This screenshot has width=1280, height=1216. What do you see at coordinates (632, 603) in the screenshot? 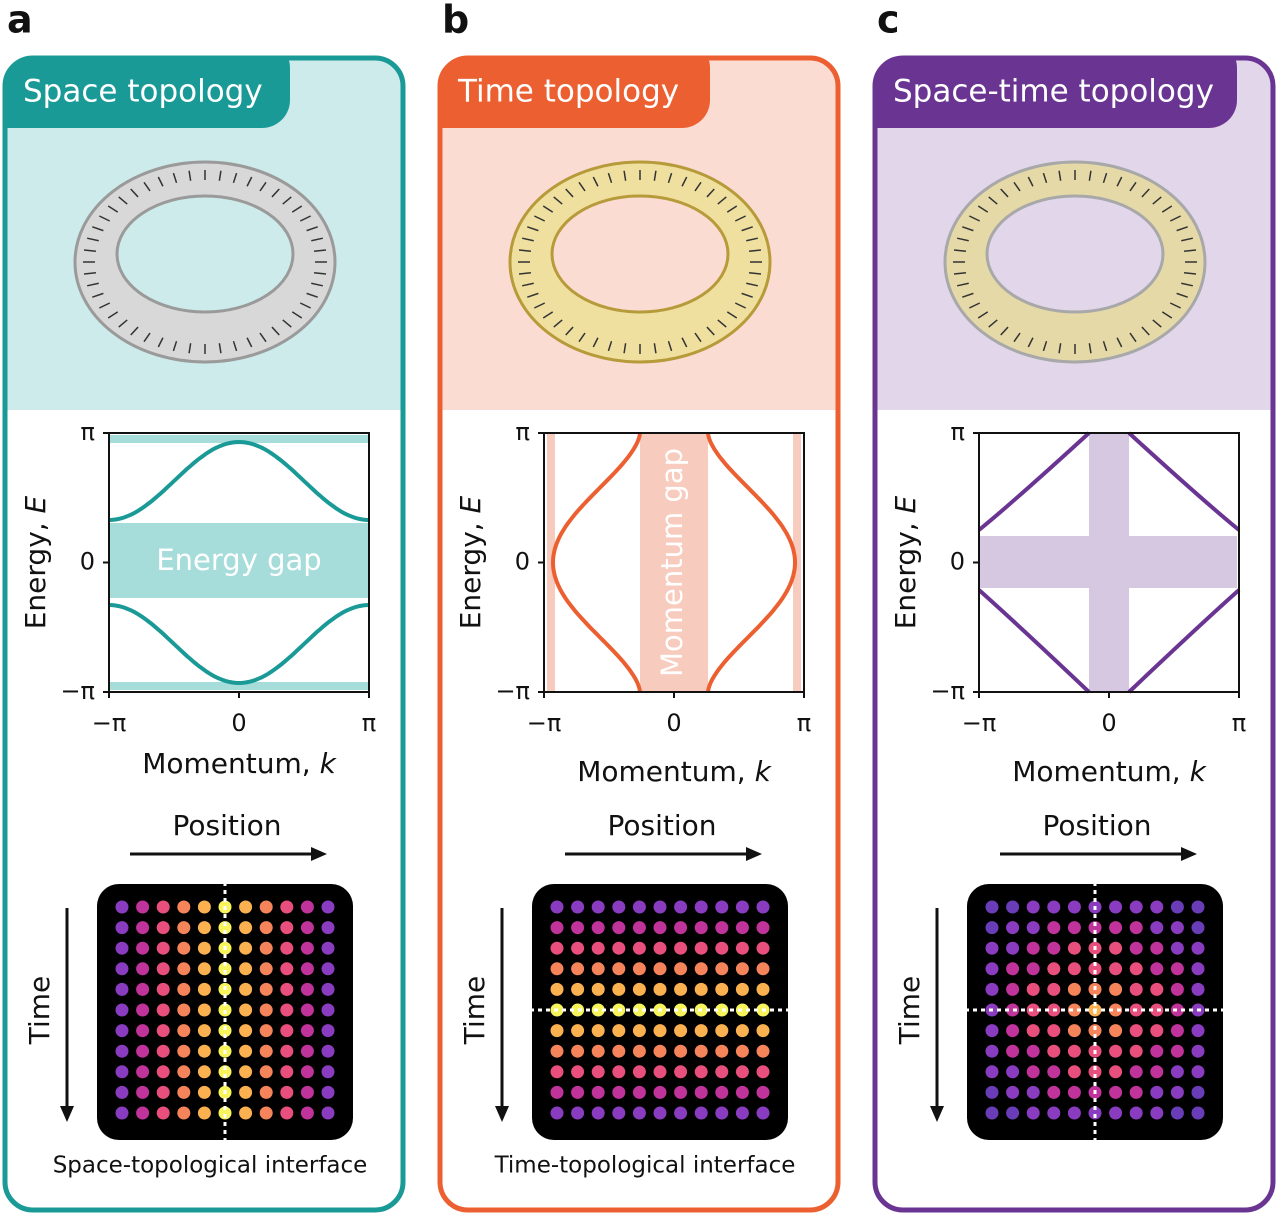
I see `band-plot: Momentum gap π 0 −π −π 0 π Energy, E Momentum, k` at bounding box center [632, 603].